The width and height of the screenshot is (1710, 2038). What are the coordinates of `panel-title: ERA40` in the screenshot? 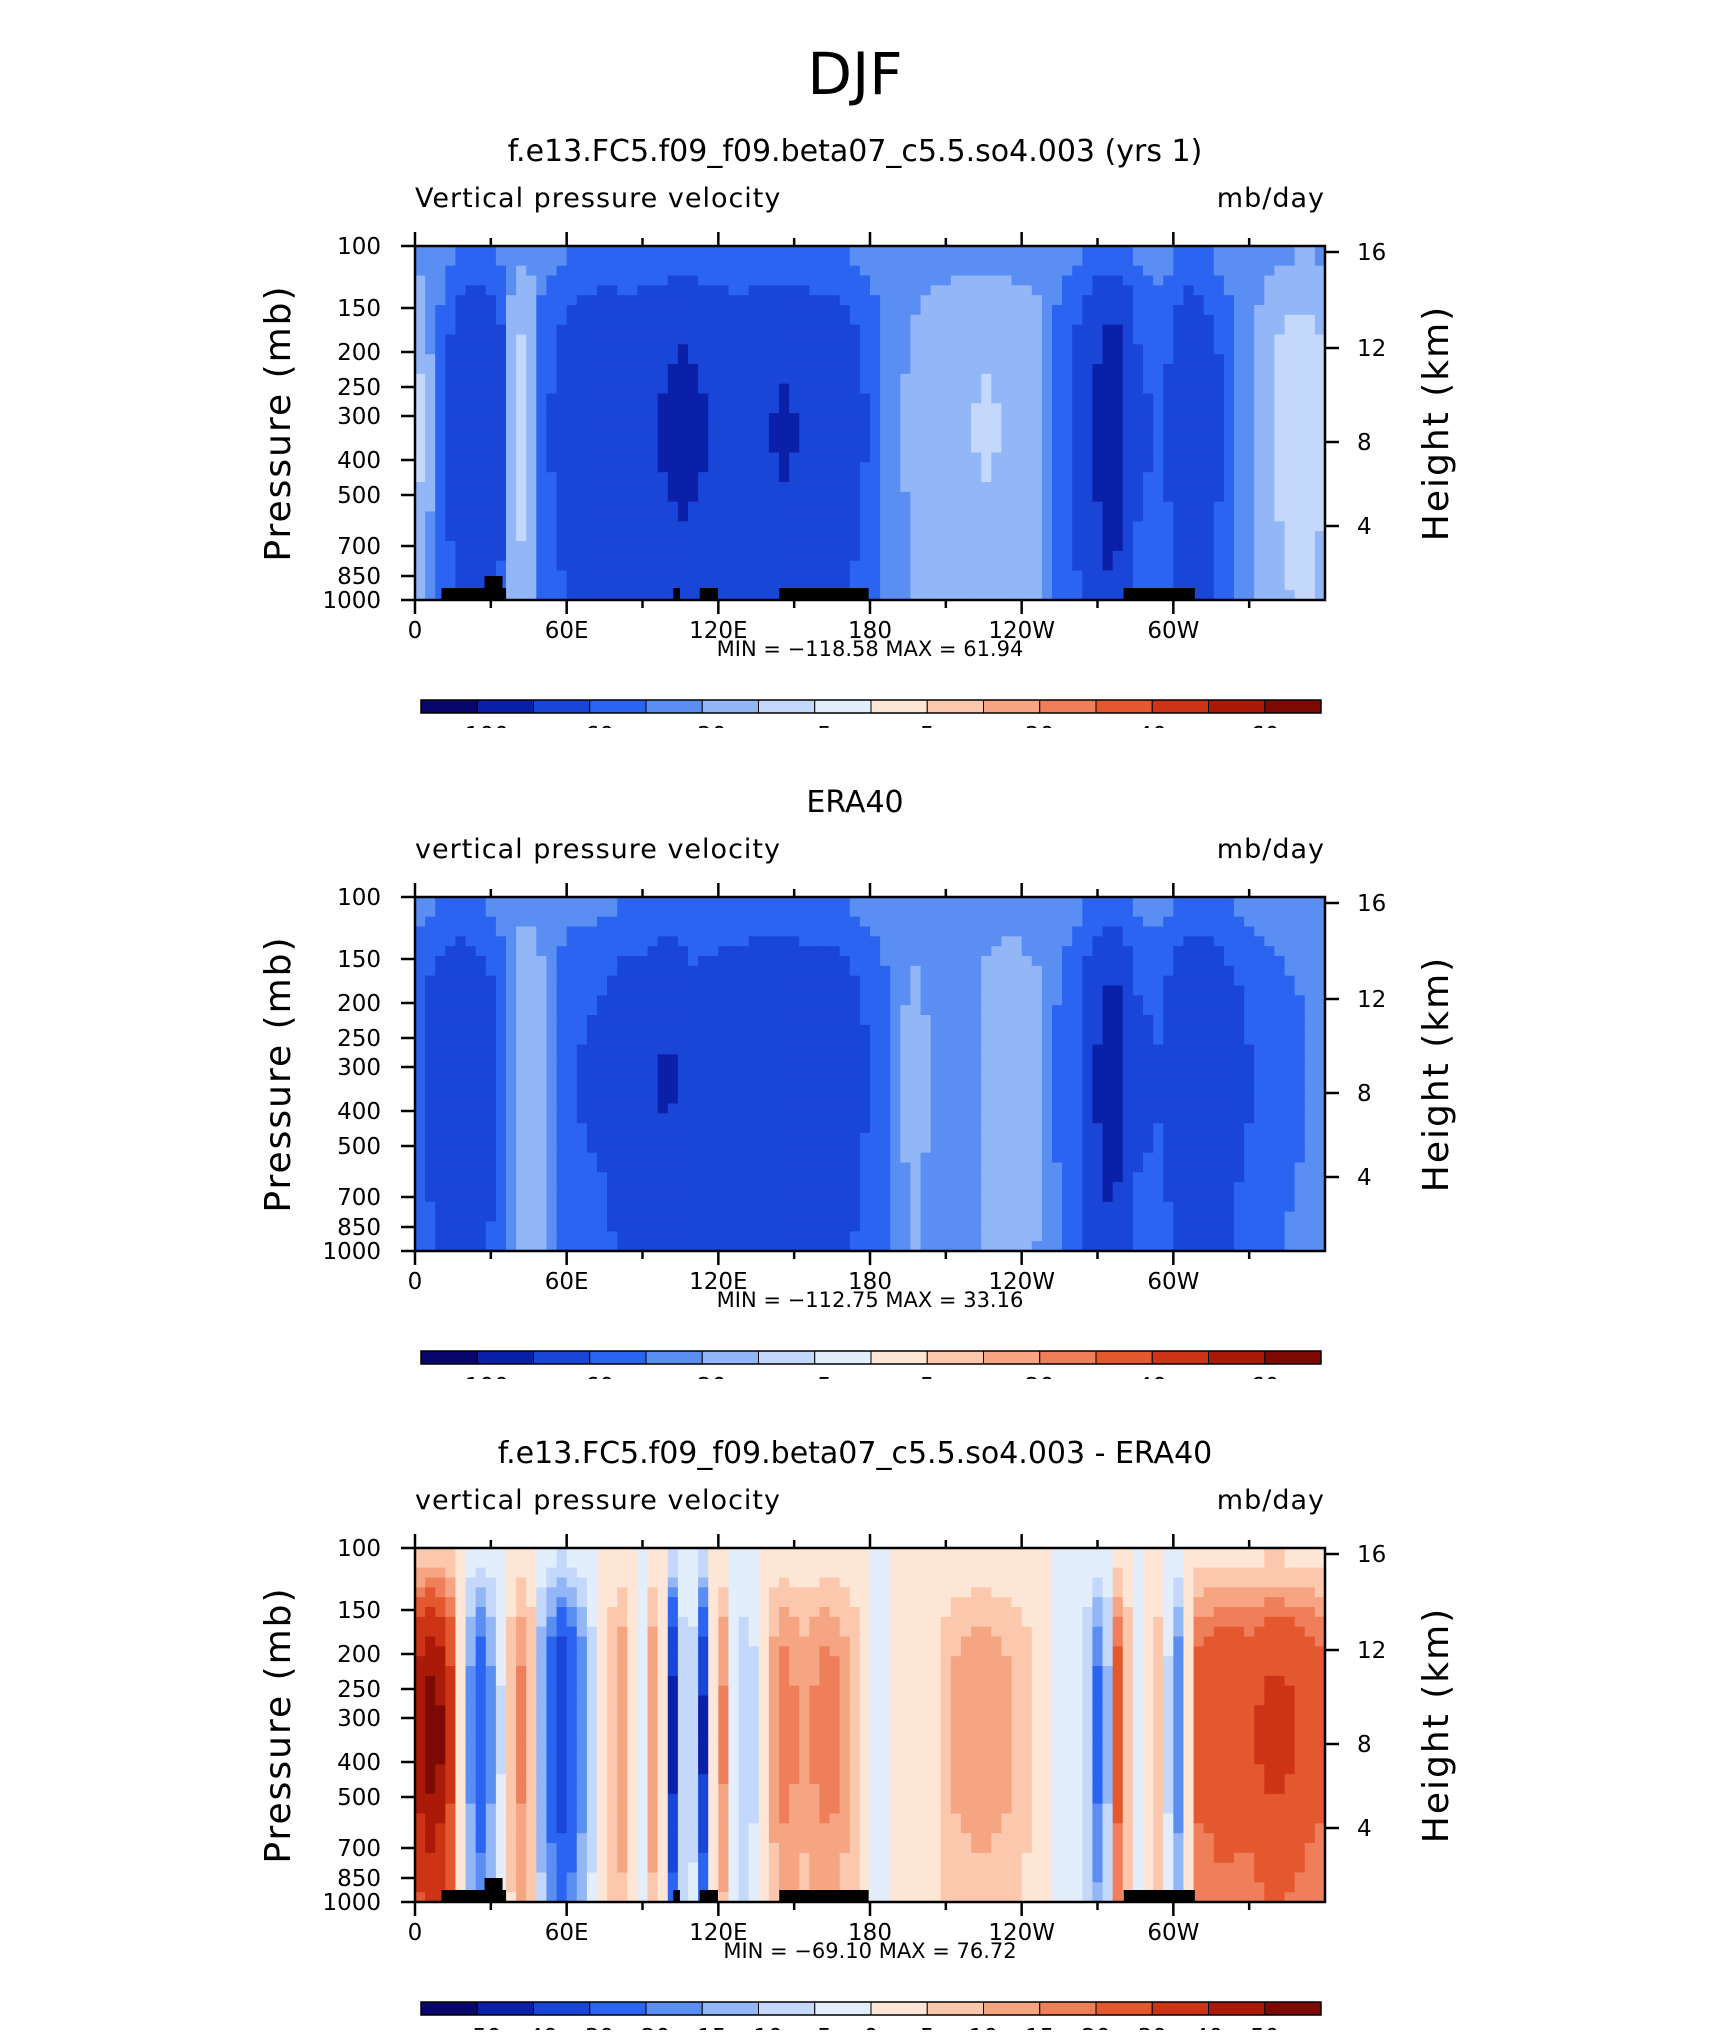 It's located at (854, 802).